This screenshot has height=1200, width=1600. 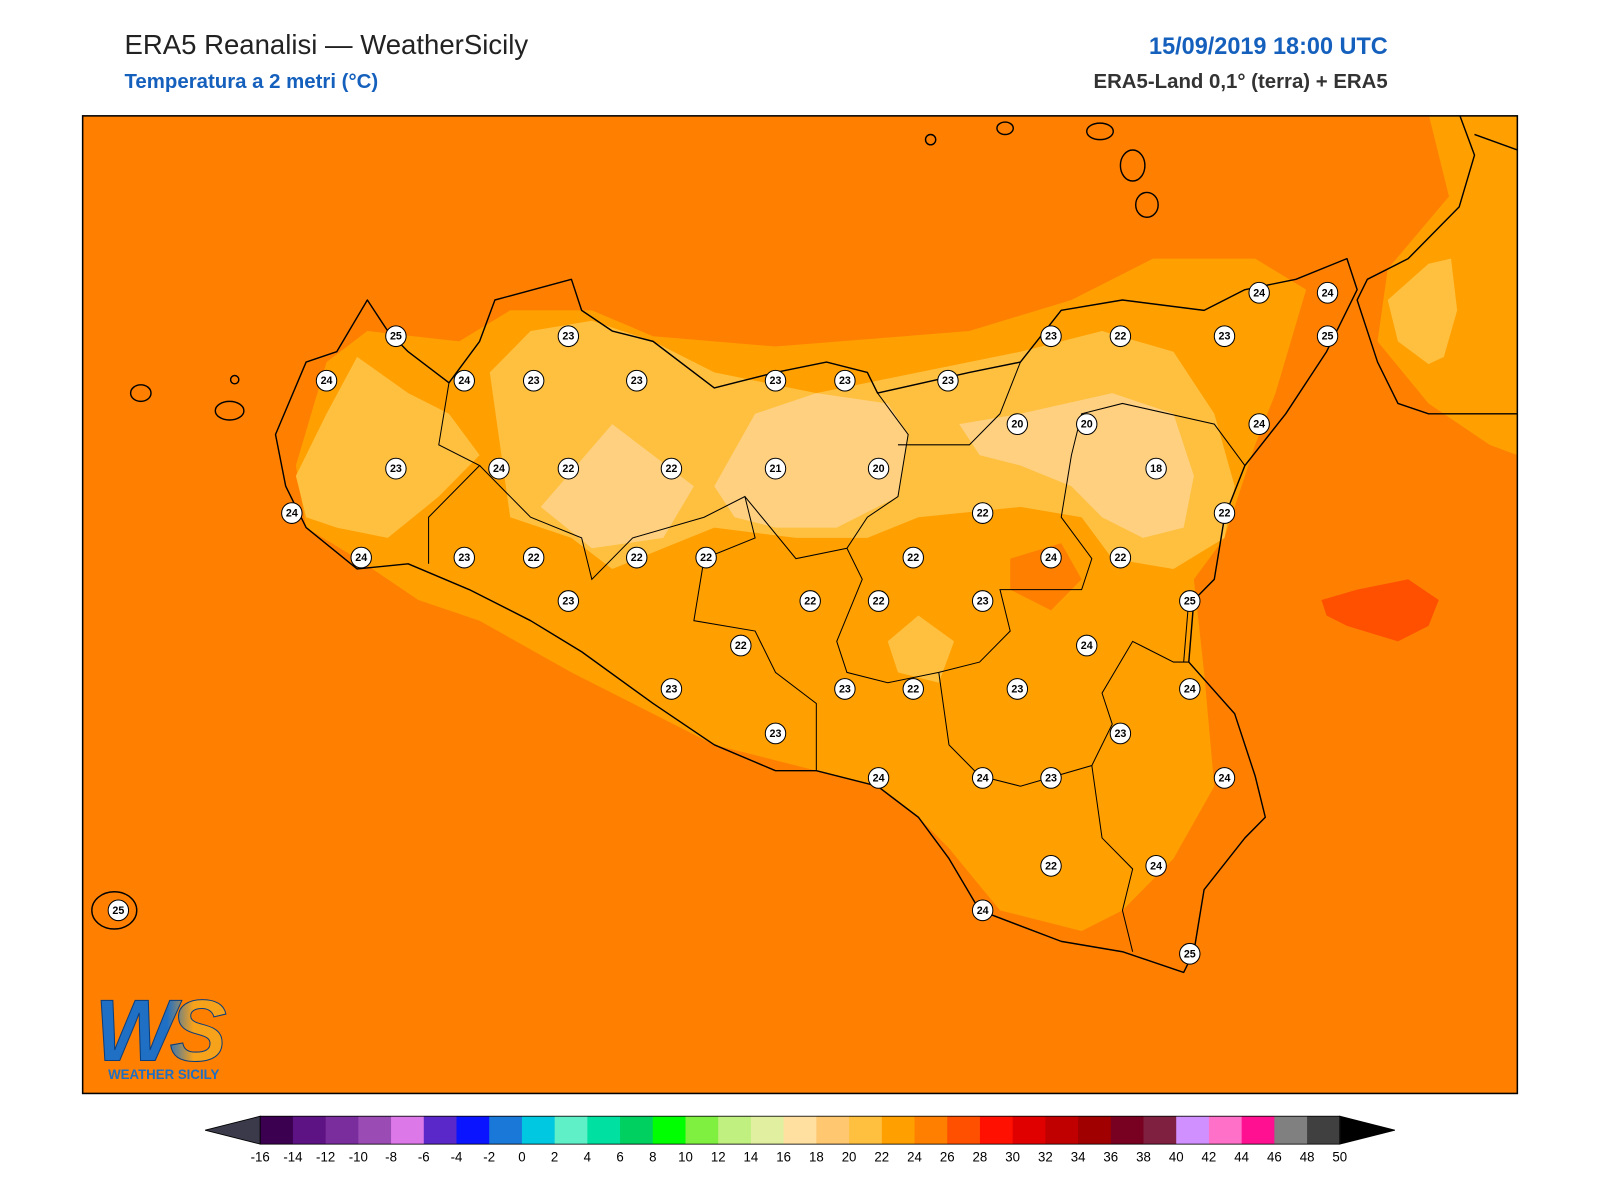 I want to click on colorbar-tick-label: 46, so click(x=1274, y=1157).